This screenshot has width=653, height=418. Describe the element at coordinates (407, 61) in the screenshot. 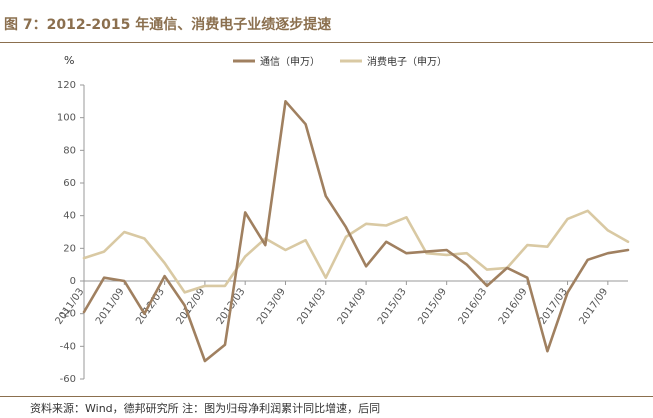

I see `legend-label-2: 消费电子（申万）` at that location.